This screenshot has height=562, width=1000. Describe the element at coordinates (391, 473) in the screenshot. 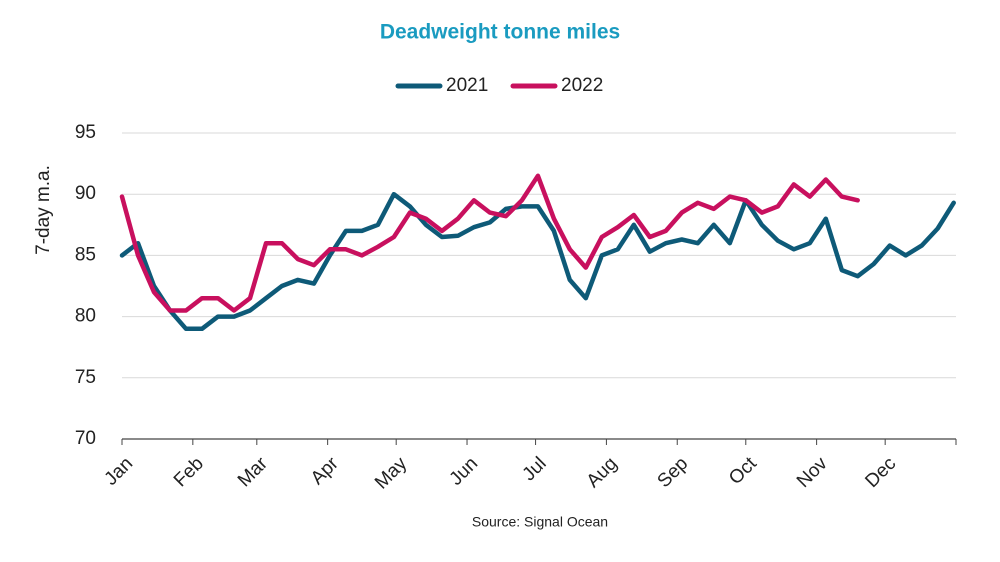

I see `x-tick-label: May` at that location.